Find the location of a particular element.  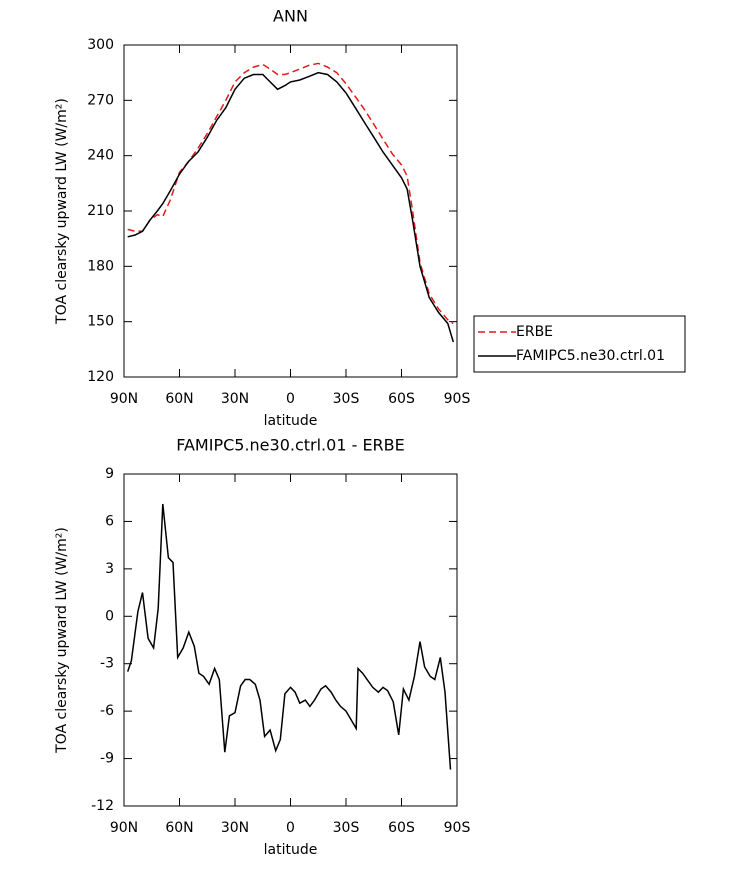

y-tick-label: 6 is located at coordinates (109, 521).